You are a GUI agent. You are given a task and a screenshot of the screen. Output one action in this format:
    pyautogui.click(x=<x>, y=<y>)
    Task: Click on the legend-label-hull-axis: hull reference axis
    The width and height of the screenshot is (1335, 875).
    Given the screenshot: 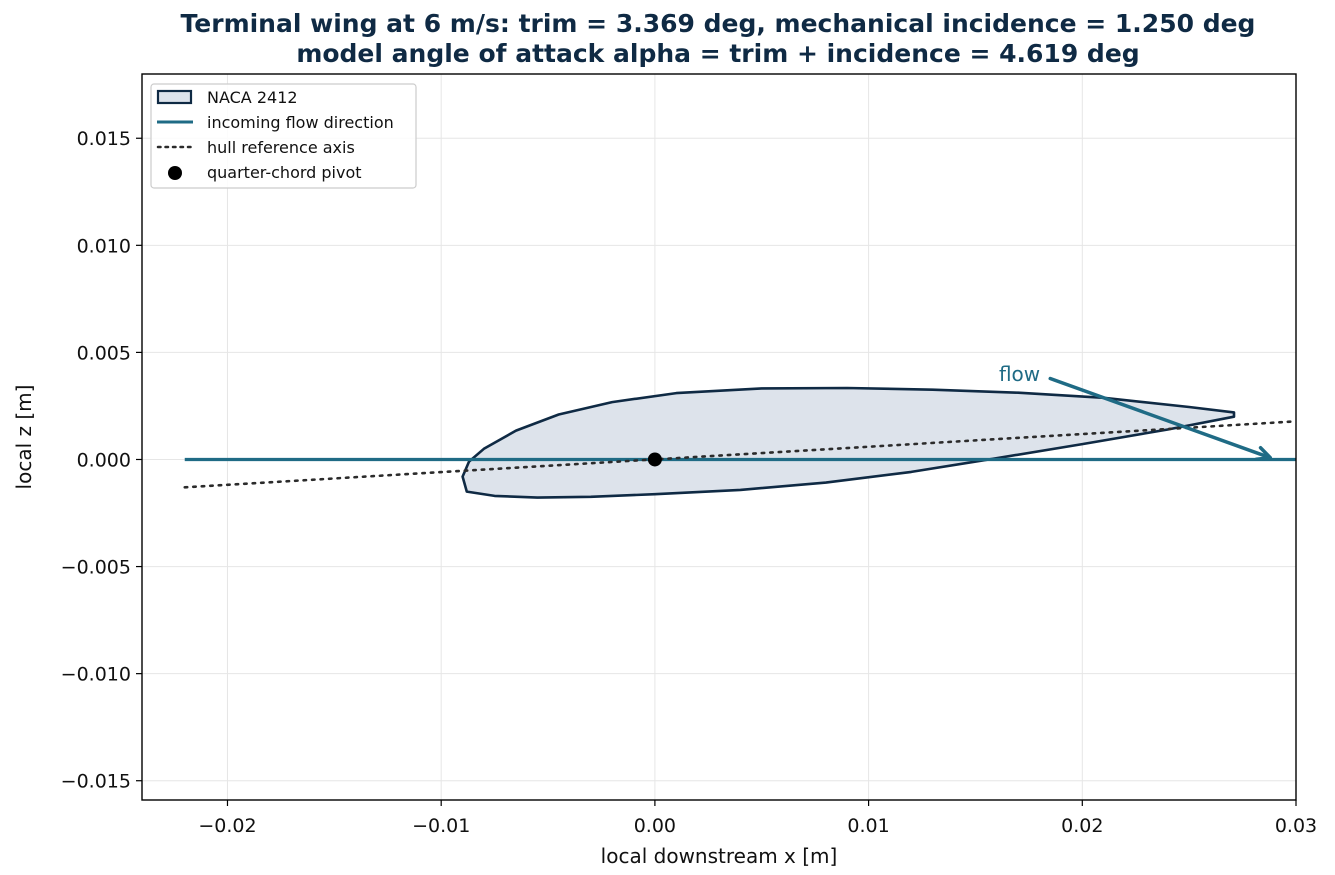 What is the action you would take?
    pyautogui.click(x=281, y=147)
    